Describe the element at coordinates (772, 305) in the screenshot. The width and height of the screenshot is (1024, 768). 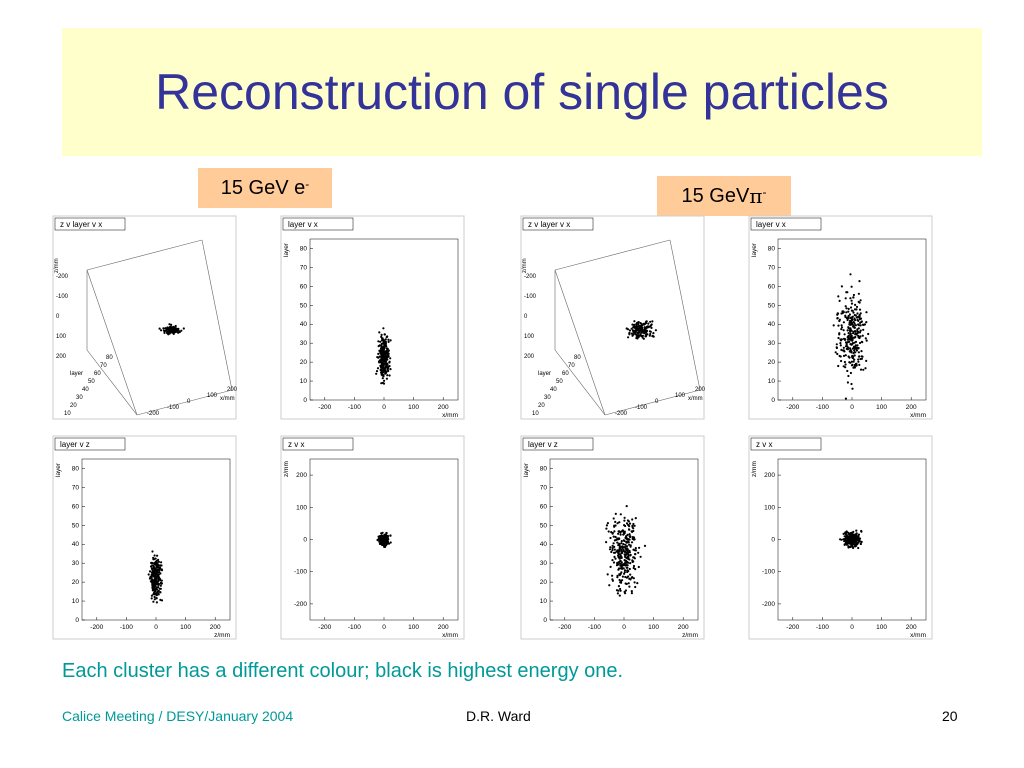
I see `y-tick-label: 50` at that location.